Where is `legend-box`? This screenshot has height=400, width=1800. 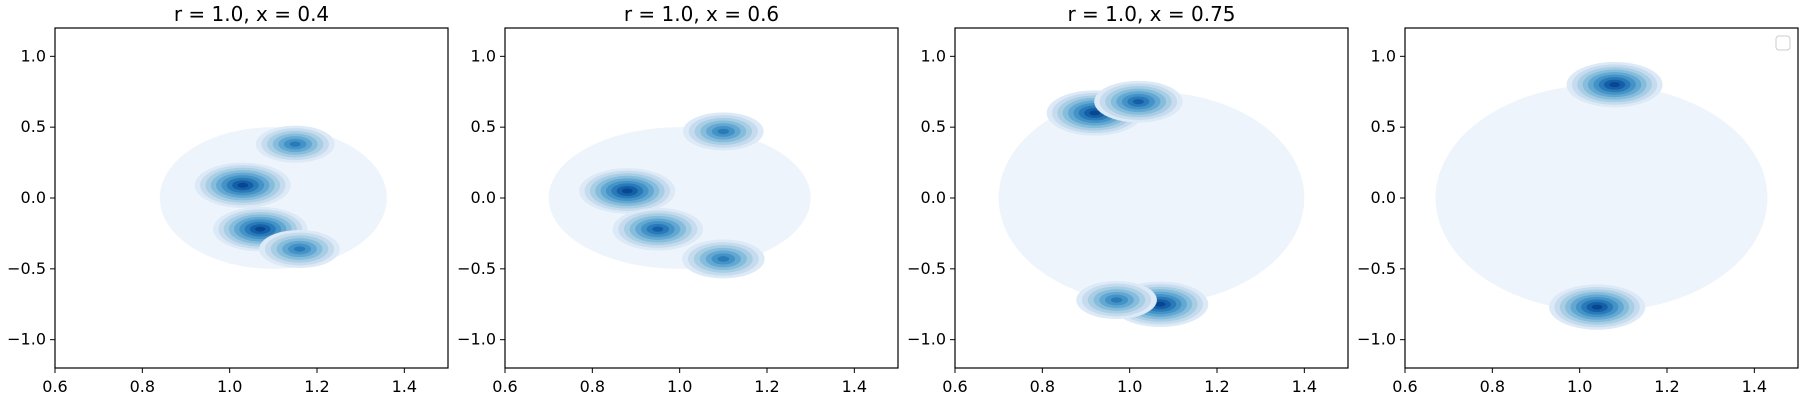
legend-box is located at coordinates (1783, 43).